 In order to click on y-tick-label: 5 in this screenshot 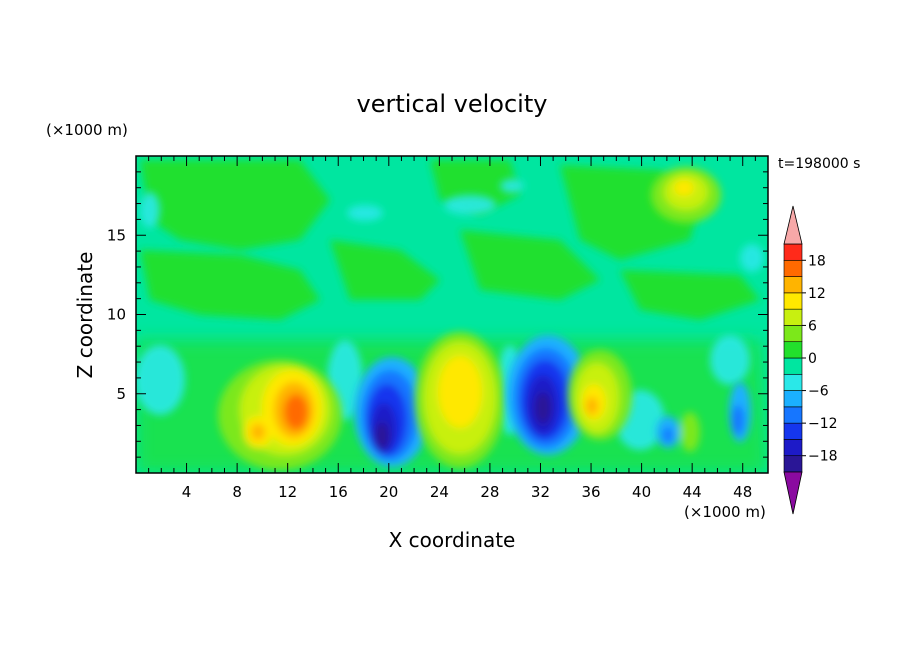, I will do `click(121, 394)`.